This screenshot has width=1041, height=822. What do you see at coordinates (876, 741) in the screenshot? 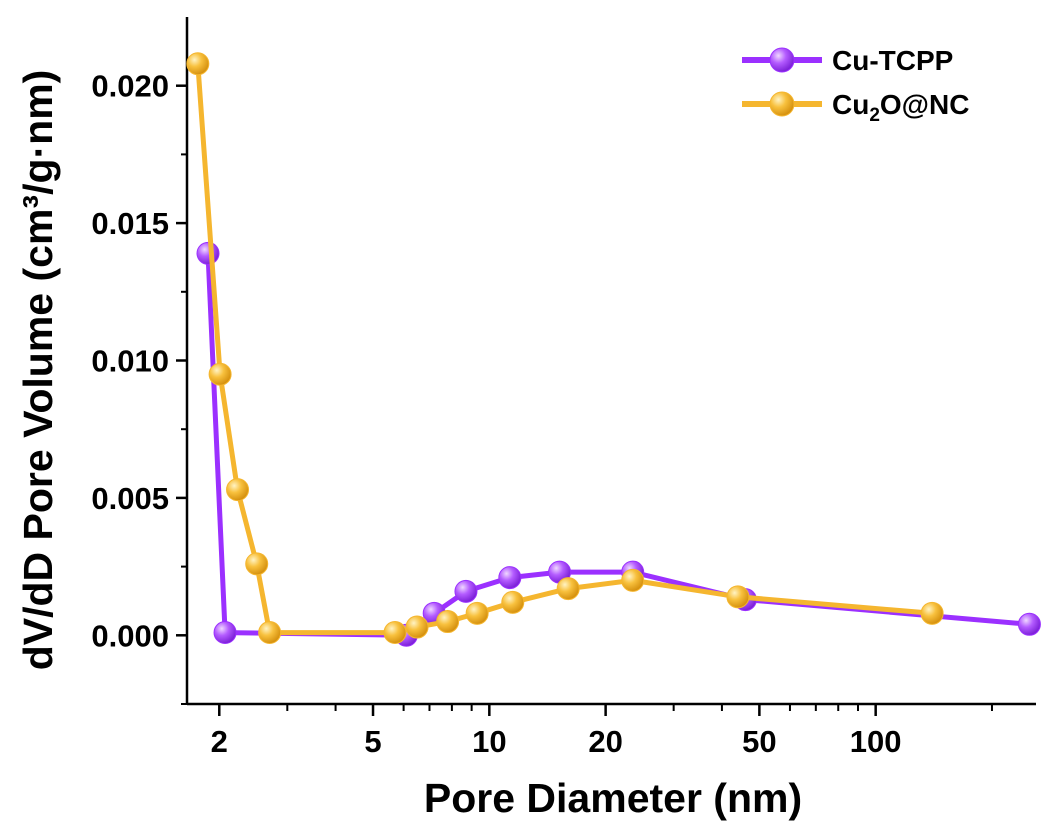
I see `x-tick-label: 100` at bounding box center [876, 741].